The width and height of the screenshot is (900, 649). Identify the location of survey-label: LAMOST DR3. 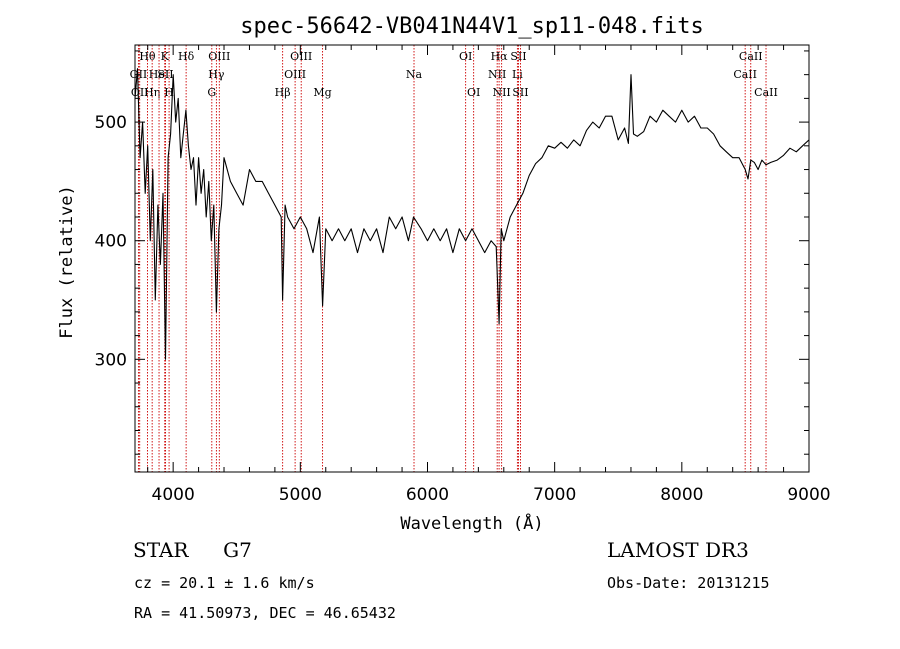
(678, 550).